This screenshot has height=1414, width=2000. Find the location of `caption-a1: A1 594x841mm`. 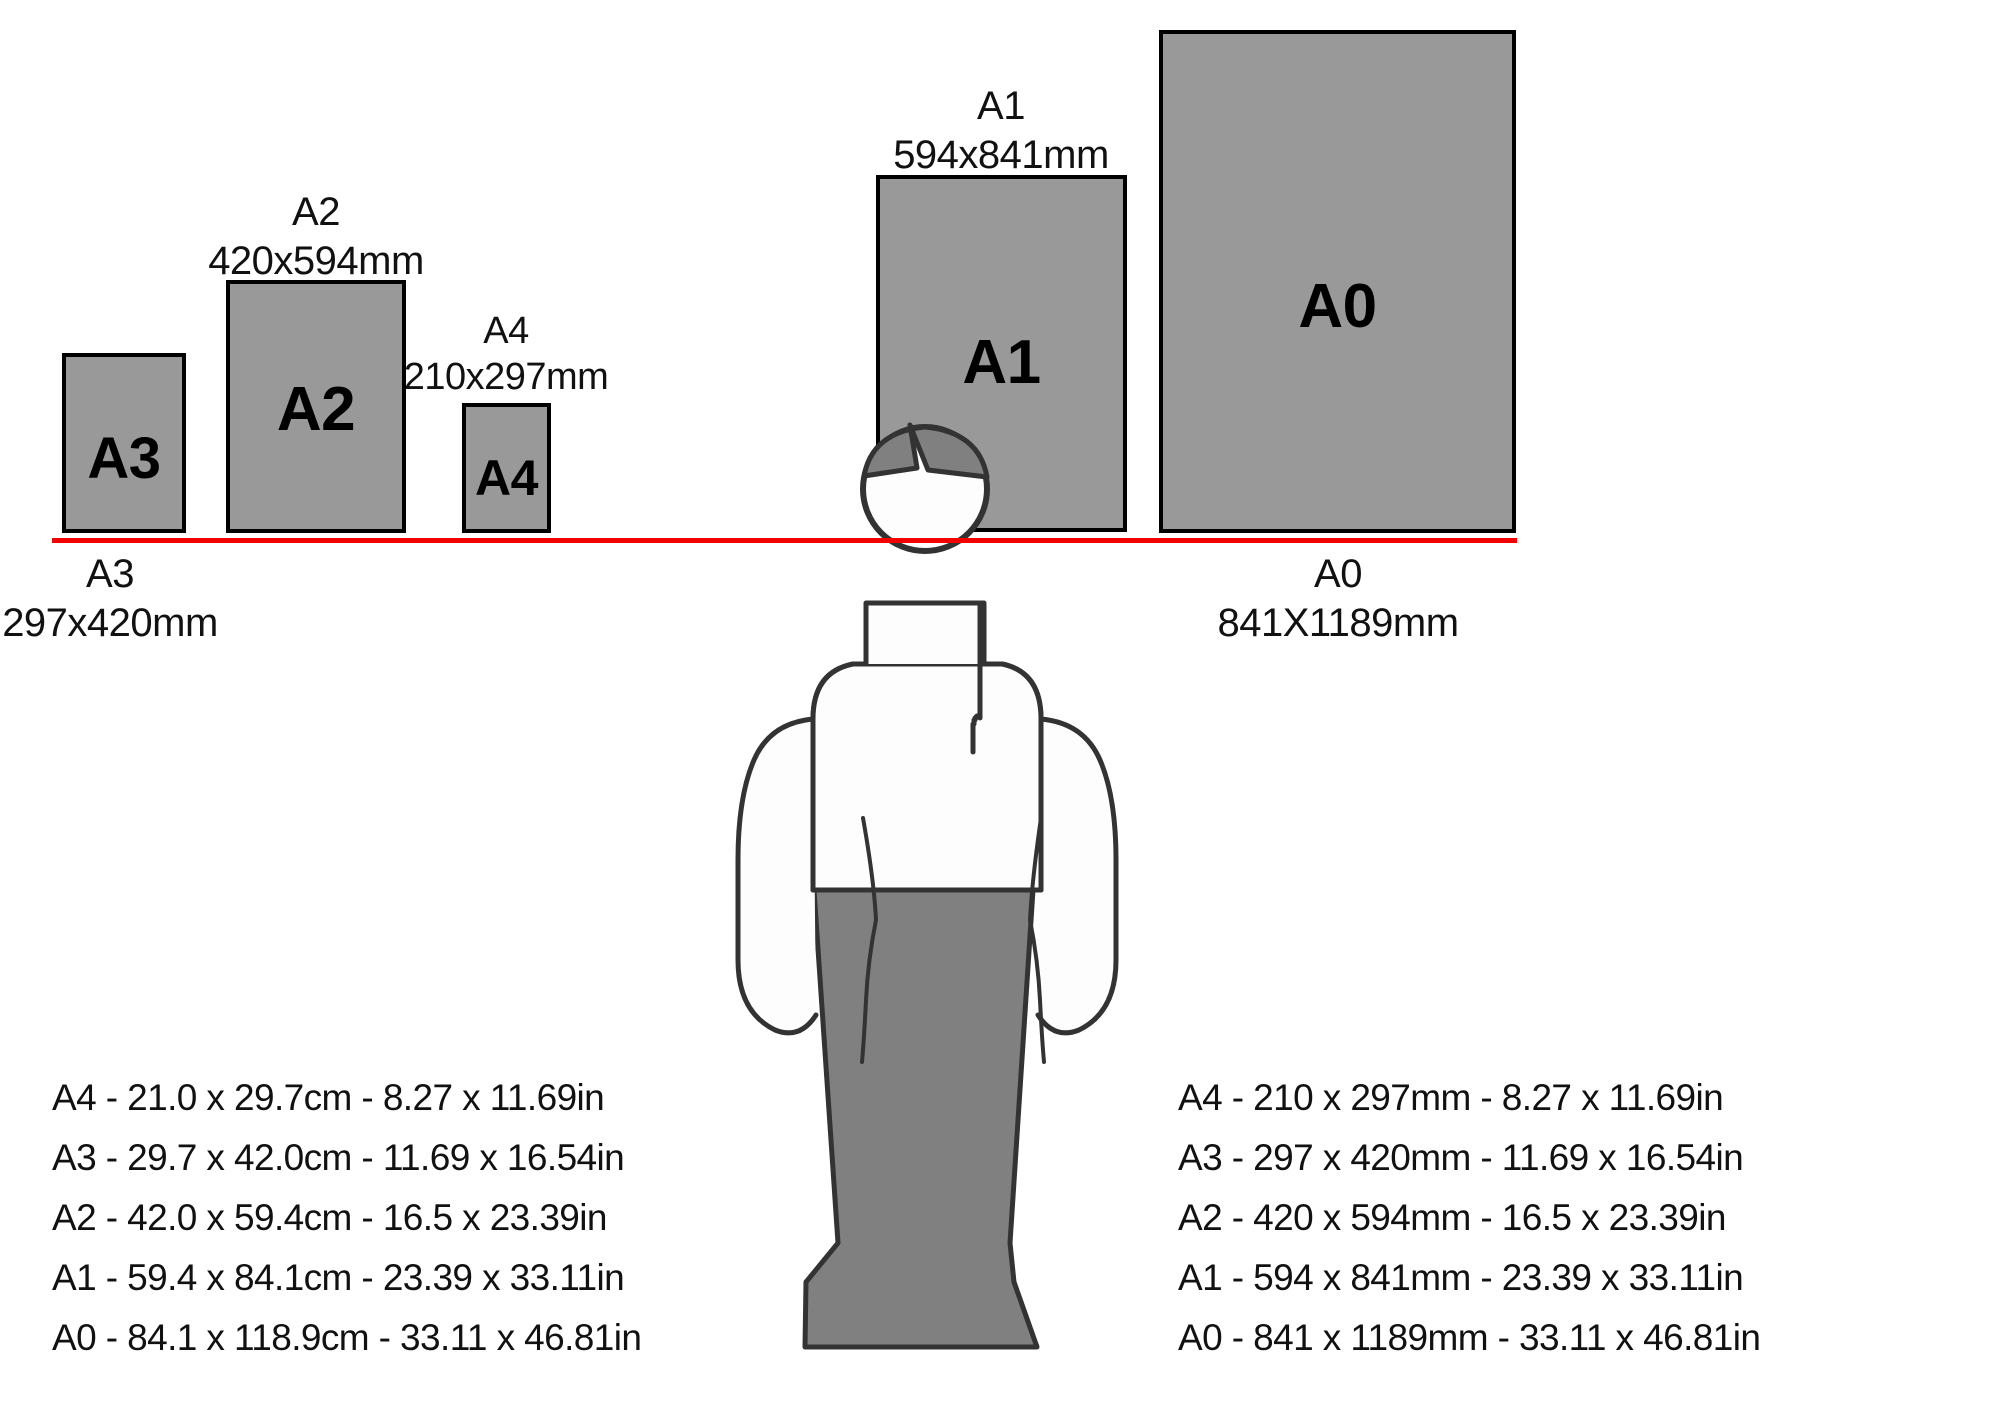

caption-a1: A1 594x841mm is located at coordinates (1001, 131).